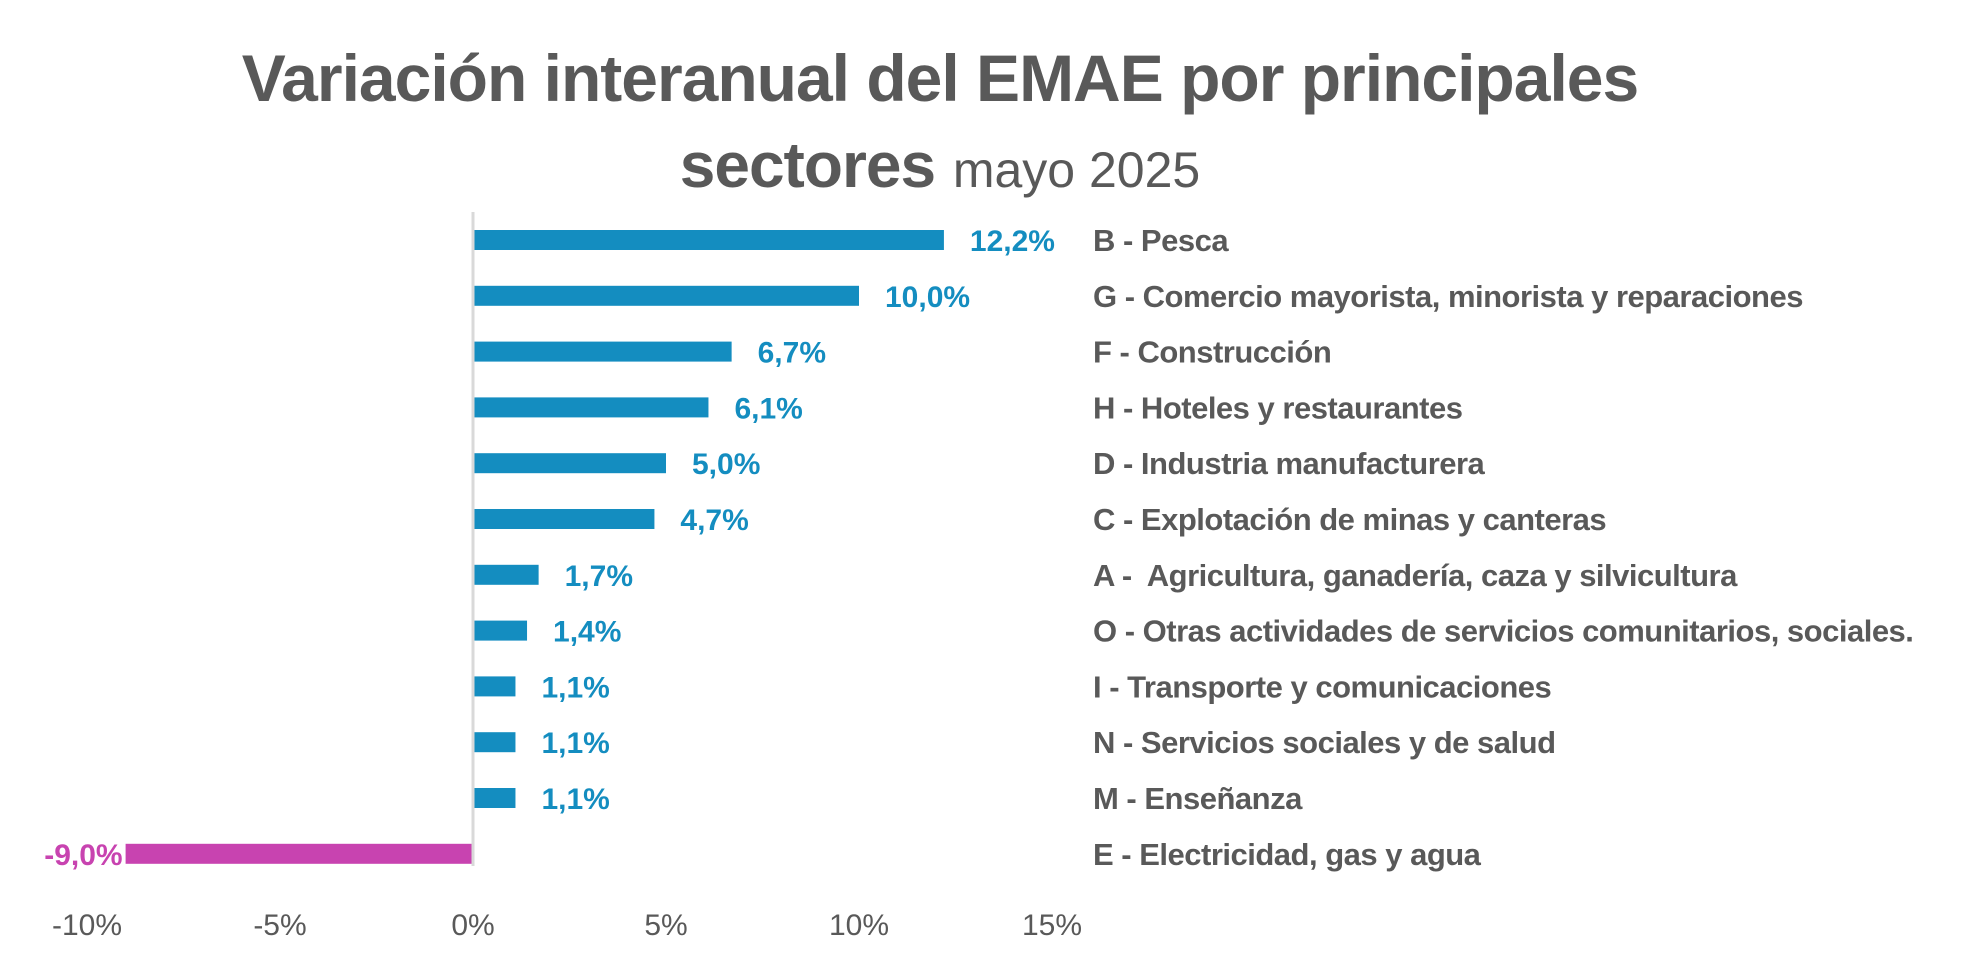 The width and height of the screenshot is (1963, 971). Describe the element at coordinates (1052, 925) in the screenshot. I see `x-tick-label: 15%` at that location.